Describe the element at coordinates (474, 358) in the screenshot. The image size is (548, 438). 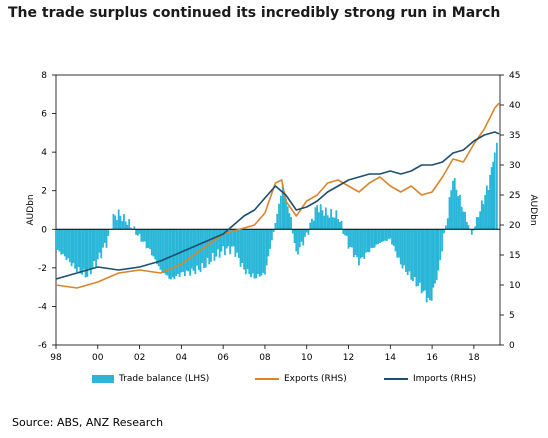
I see `x-tick-label: 18` at that location.